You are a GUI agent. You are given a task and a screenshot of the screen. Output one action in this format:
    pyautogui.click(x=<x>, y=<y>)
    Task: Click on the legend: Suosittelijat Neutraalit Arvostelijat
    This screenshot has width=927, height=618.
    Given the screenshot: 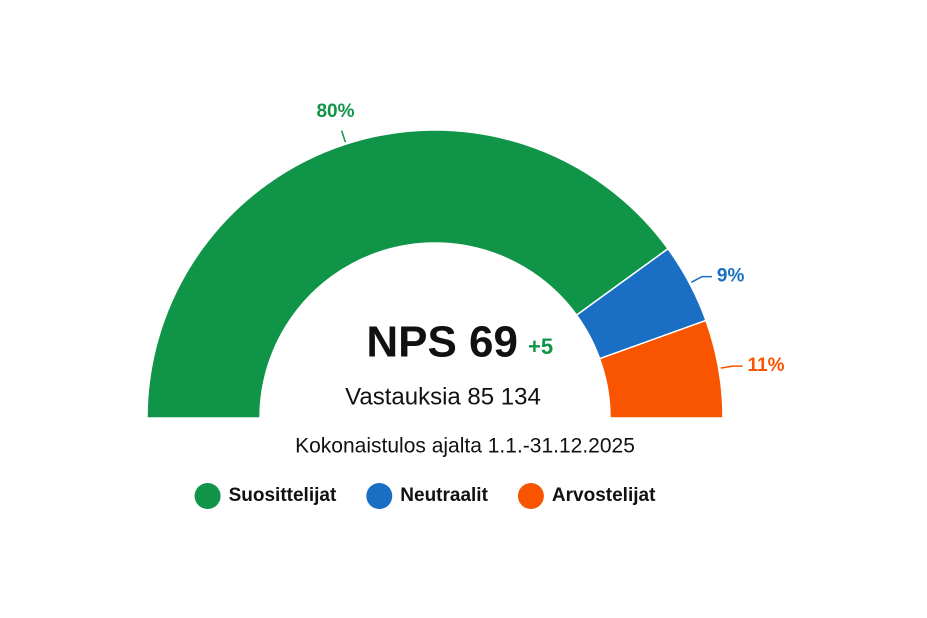 What is the action you would take?
    pyautogui.click(x=425, y=496)
    